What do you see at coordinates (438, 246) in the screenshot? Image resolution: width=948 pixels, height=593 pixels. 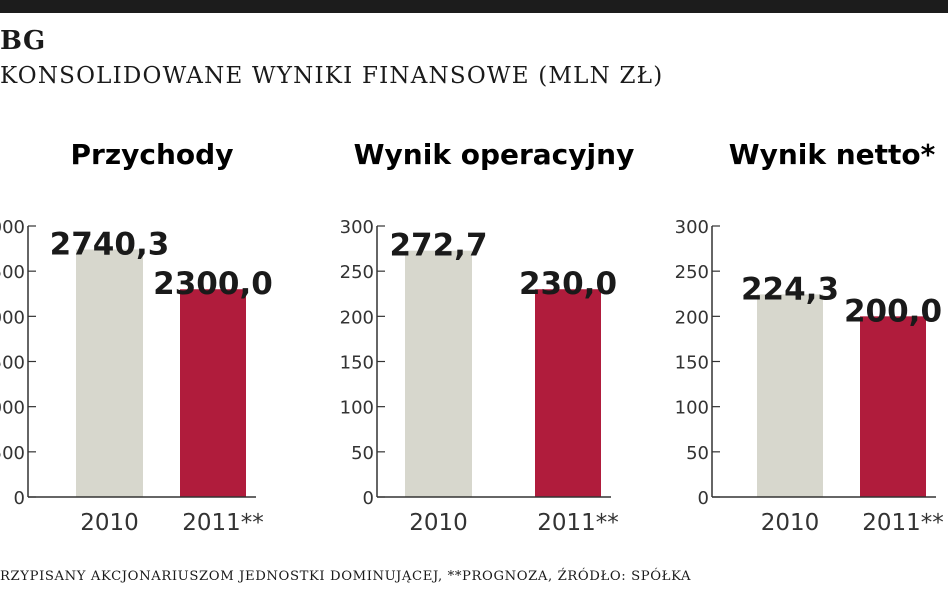 I see `value-label: 272,7` at bounding box center [438, 246].